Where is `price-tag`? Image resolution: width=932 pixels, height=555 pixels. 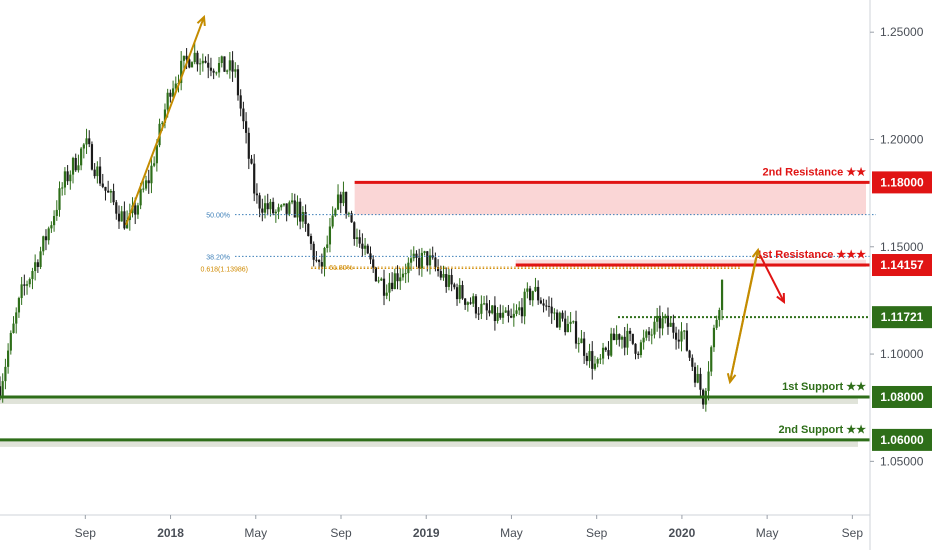 price-tag is located at coordinates (902, 182).